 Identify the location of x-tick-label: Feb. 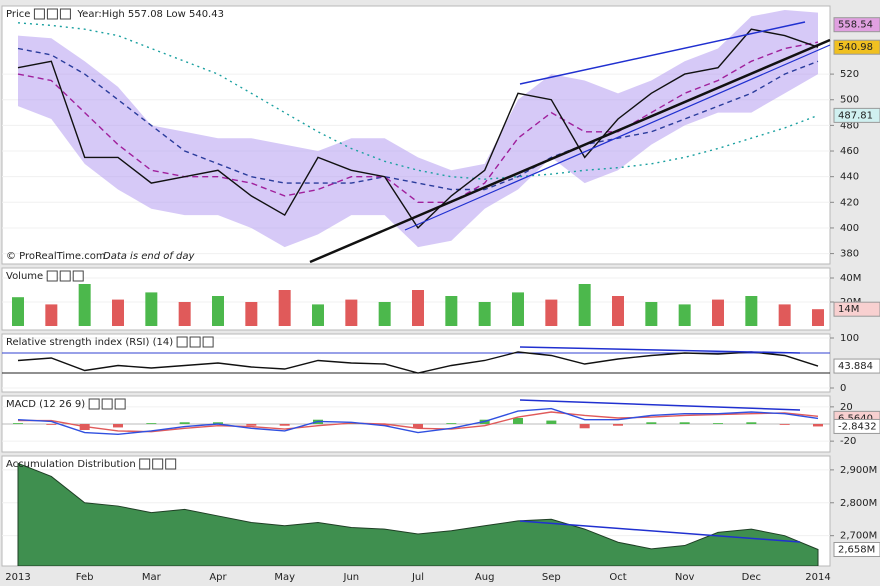
(85, 577).